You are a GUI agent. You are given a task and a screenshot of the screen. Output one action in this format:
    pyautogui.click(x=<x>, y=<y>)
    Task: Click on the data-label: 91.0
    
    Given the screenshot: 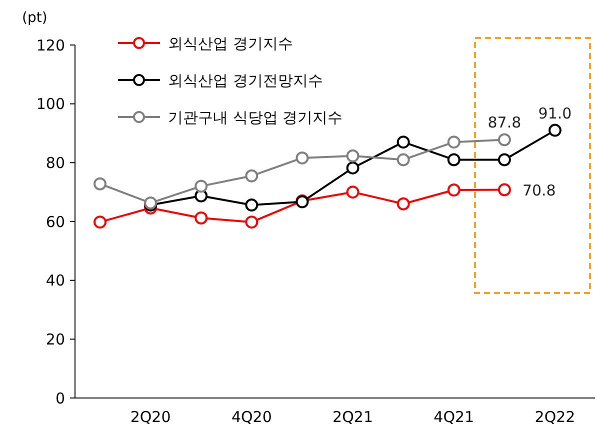 What is the action you would take?
    pyautogui.click(x=555, y=113)
    